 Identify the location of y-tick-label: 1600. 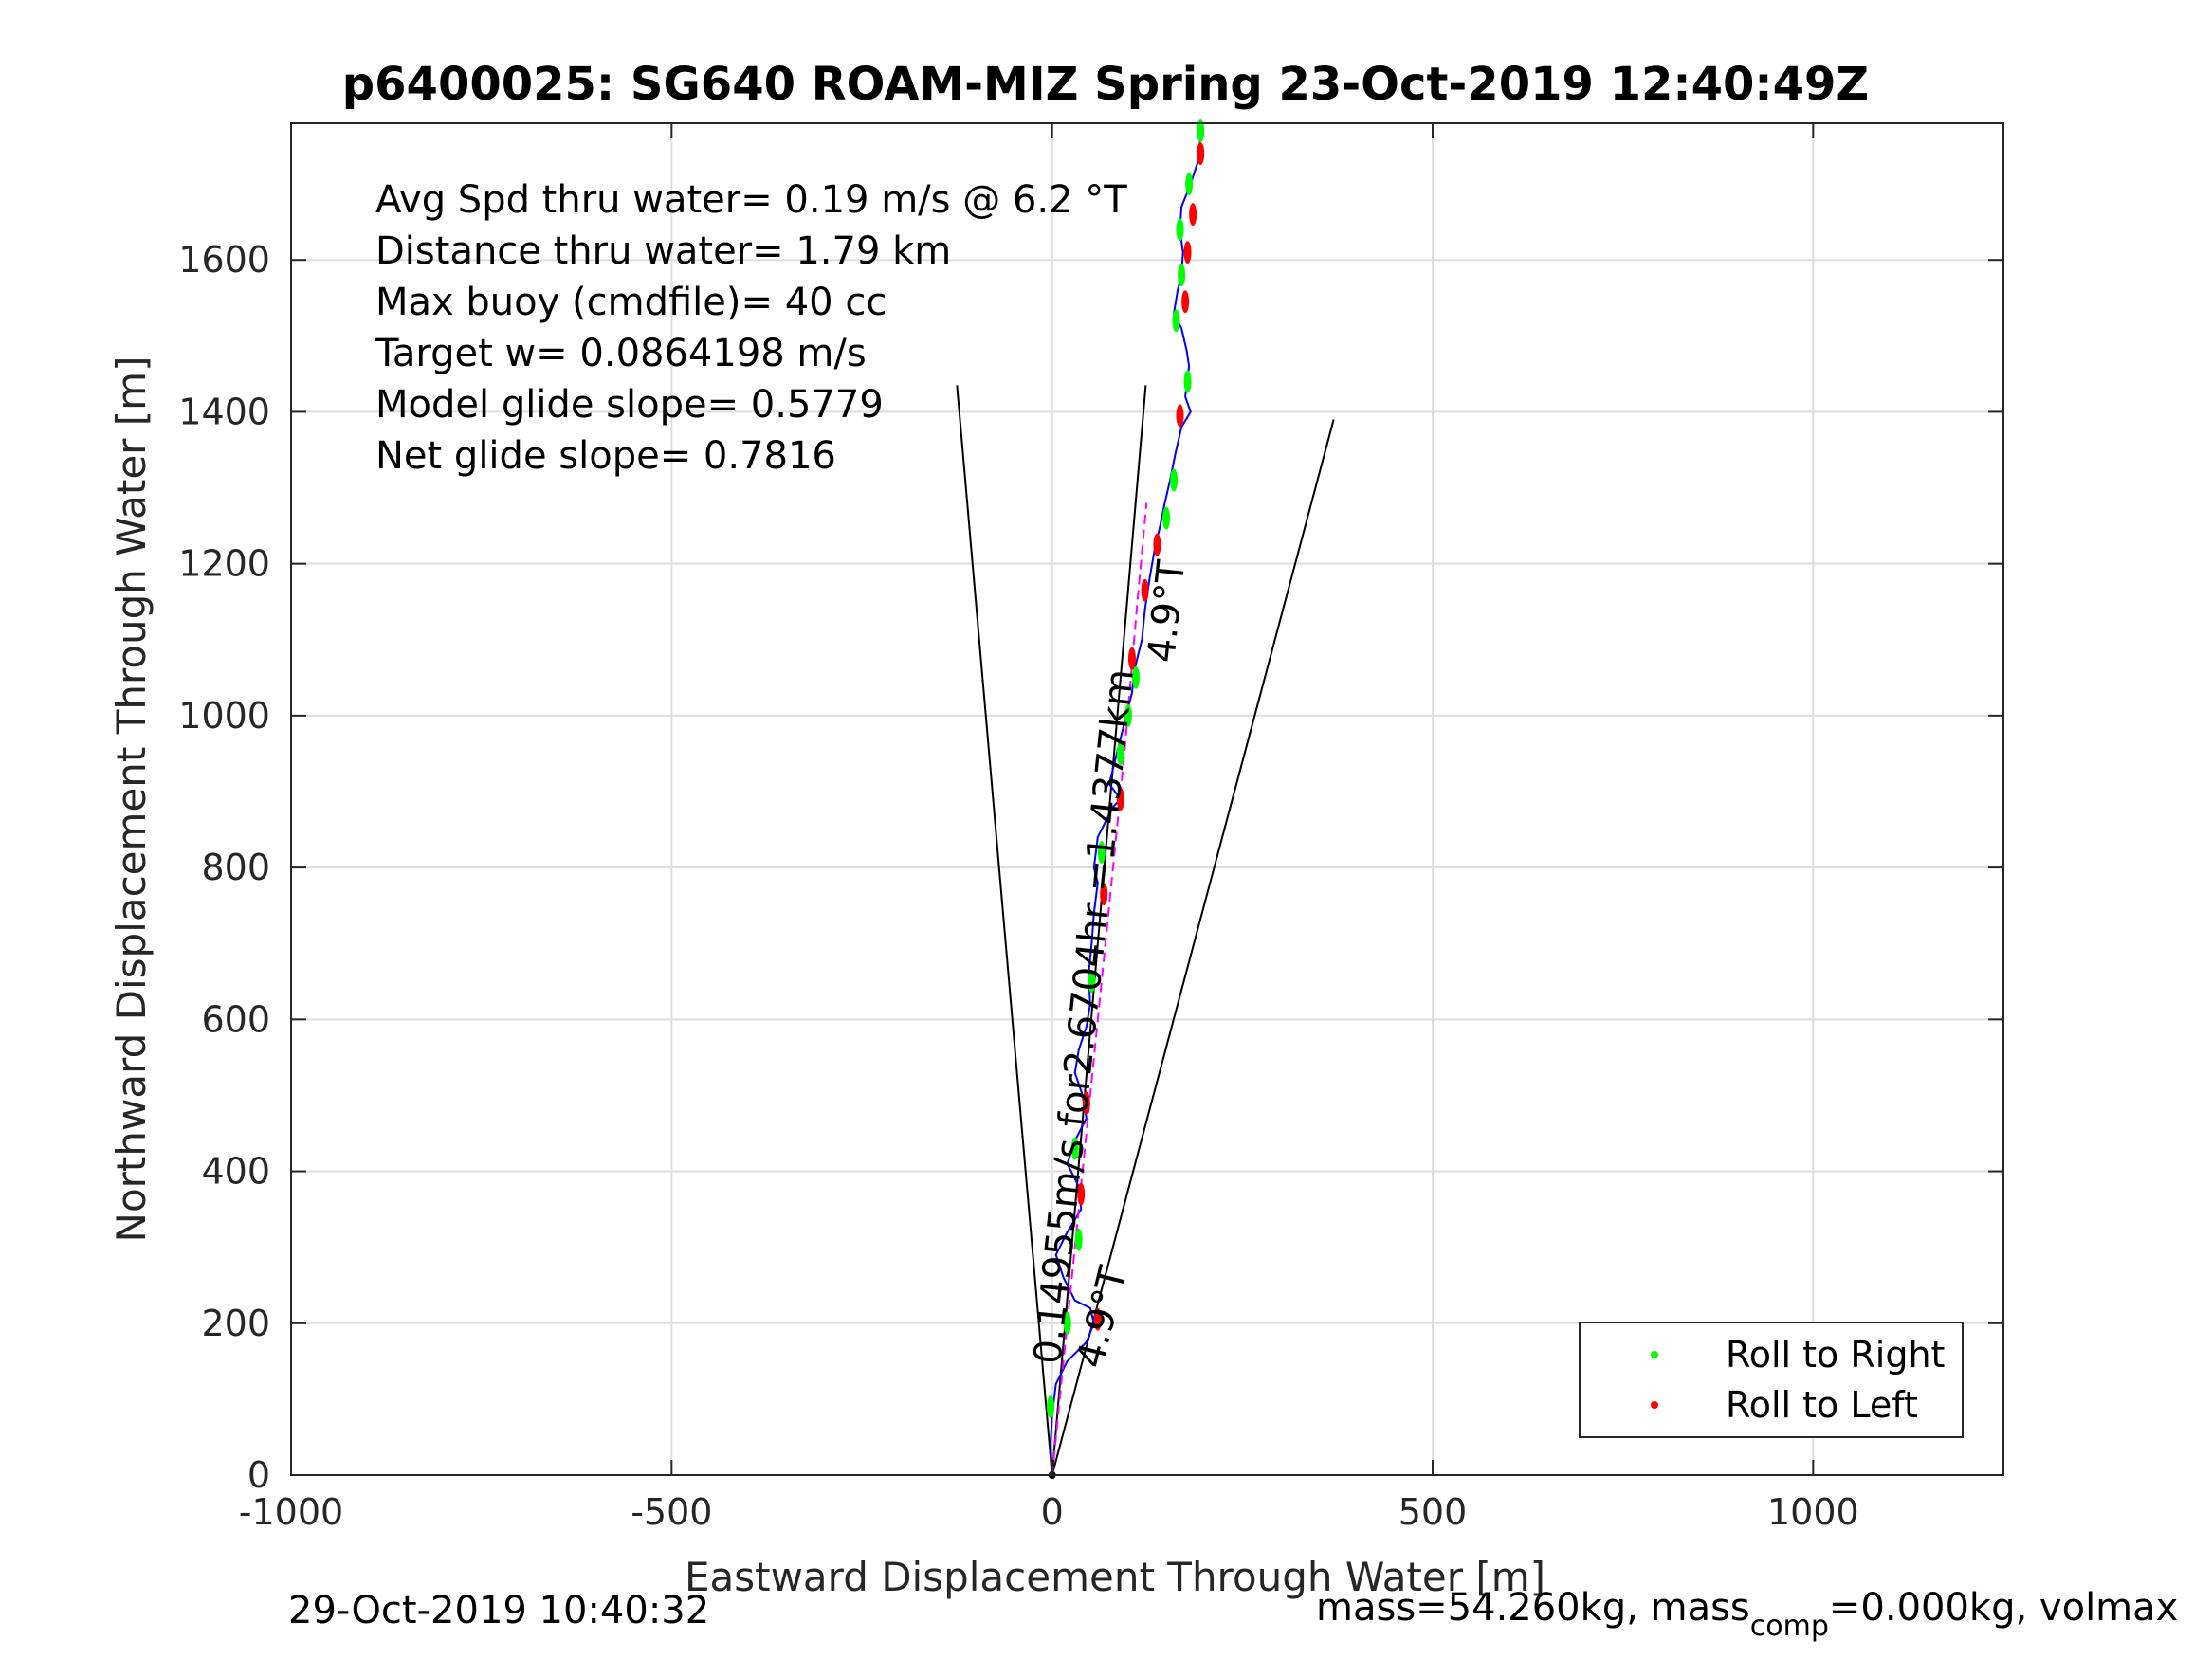
(224, 260).